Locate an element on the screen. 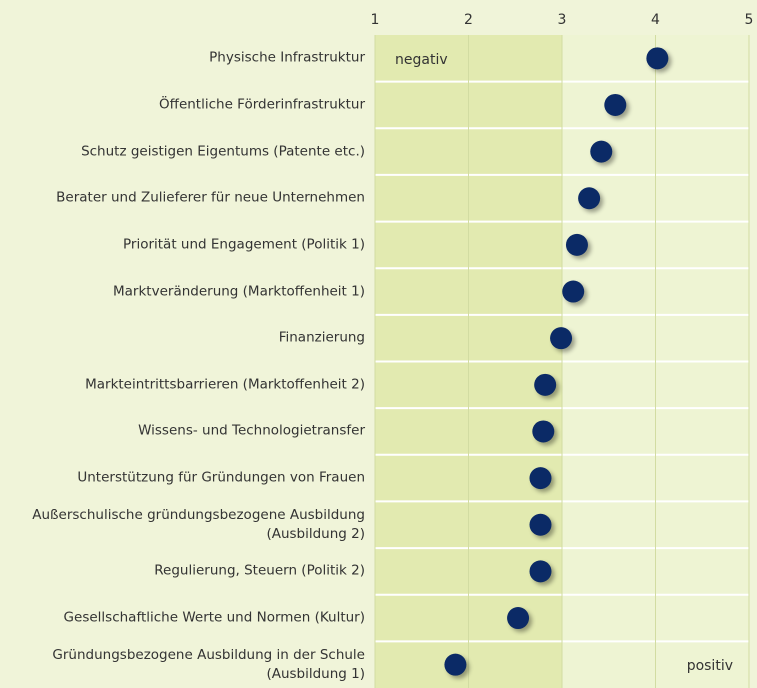 This screenshot has height=688, width=757. category-label: Priorität und Engagement (Politik 1) is located at coordinates (244, 244).